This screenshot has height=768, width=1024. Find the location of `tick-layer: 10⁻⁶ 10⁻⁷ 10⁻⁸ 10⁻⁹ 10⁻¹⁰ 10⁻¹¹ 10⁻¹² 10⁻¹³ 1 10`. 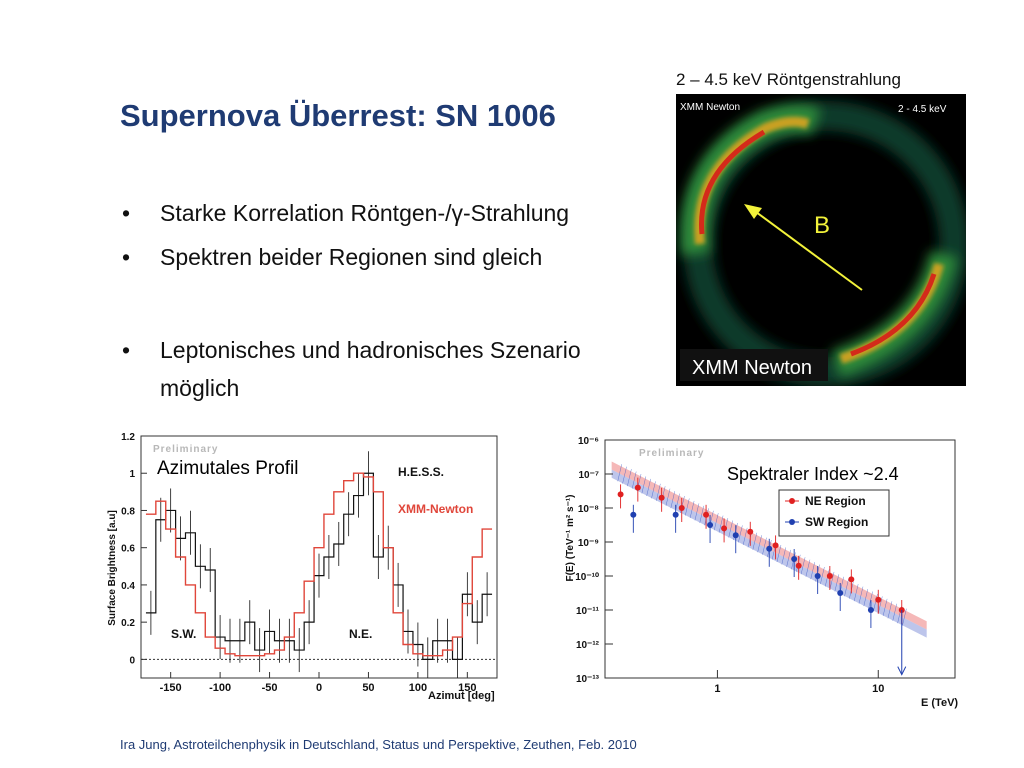

tick-layer: 10⁻⁶ 10⁻⁷ 10⁻⁸ 10⁻⁹ 10⁻¹⁰ 10⁻¹¹ 10⁻¹² 10⁻¹³ 1 10 is located at coordinates (729, 565).